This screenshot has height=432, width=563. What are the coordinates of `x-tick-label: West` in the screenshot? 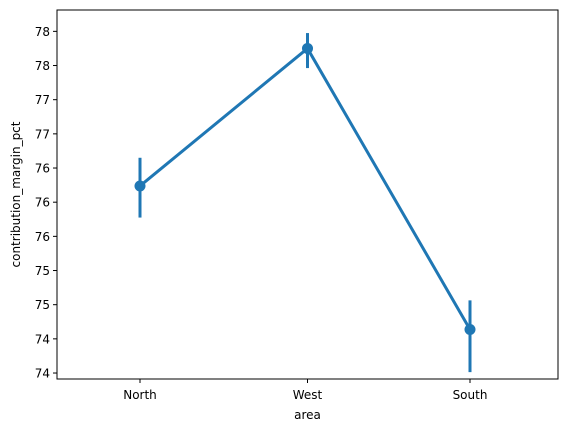 It's located at (308, 395).